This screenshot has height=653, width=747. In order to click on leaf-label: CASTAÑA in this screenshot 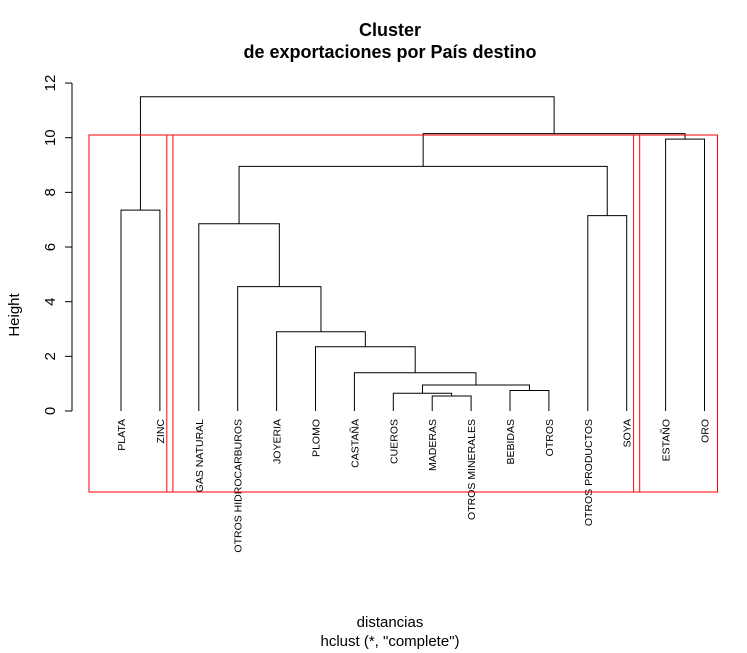, I will do `click(354, 443)`.